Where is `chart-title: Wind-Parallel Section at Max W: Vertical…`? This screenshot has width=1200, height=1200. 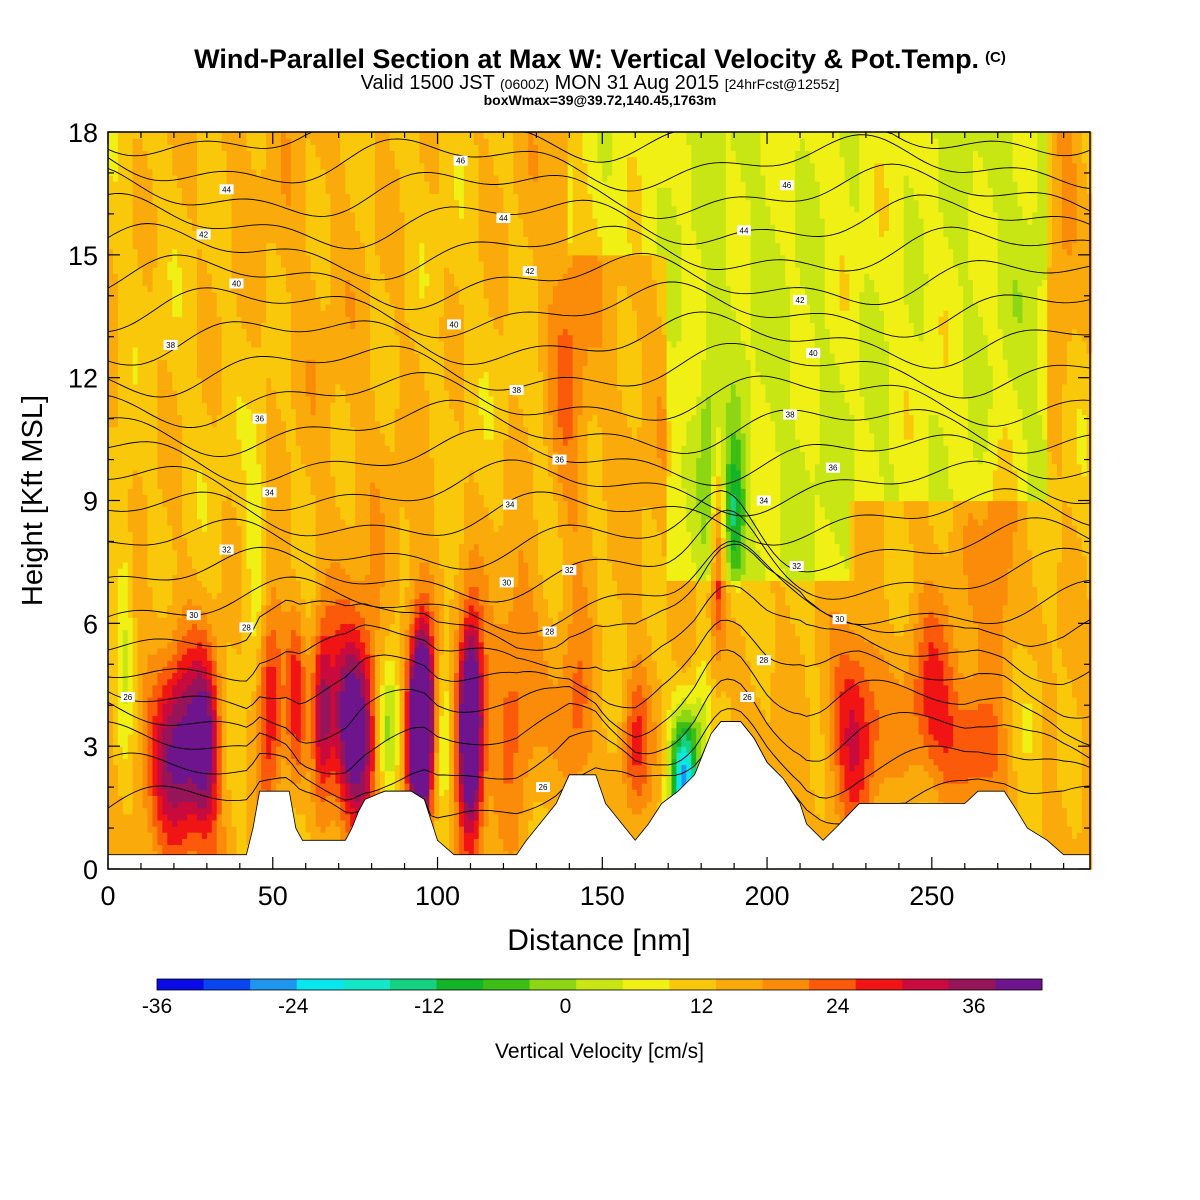
chart-title: Wind-Parallel Section at Max W: Vertical… is located at coordinates (600, 59).